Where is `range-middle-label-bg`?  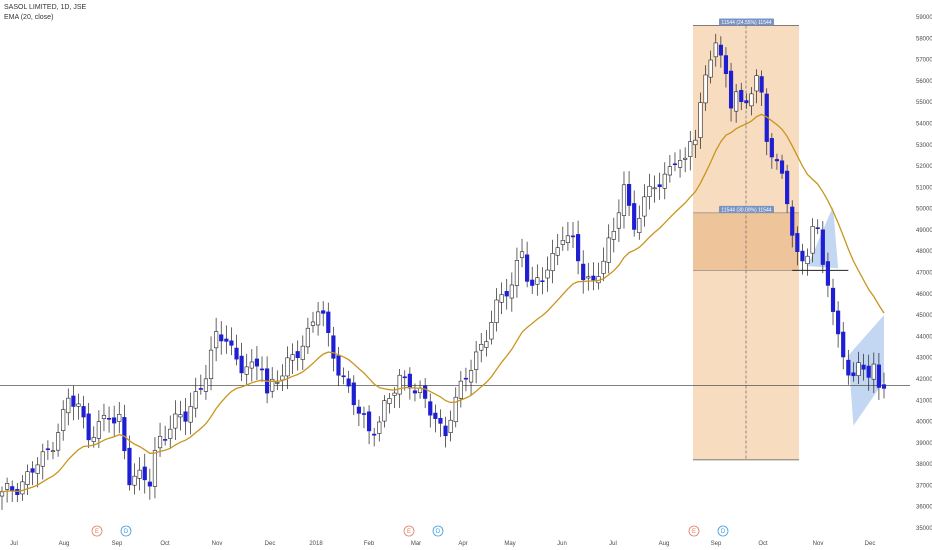 range-middle-label-bg is located at coordinates (746, 209).